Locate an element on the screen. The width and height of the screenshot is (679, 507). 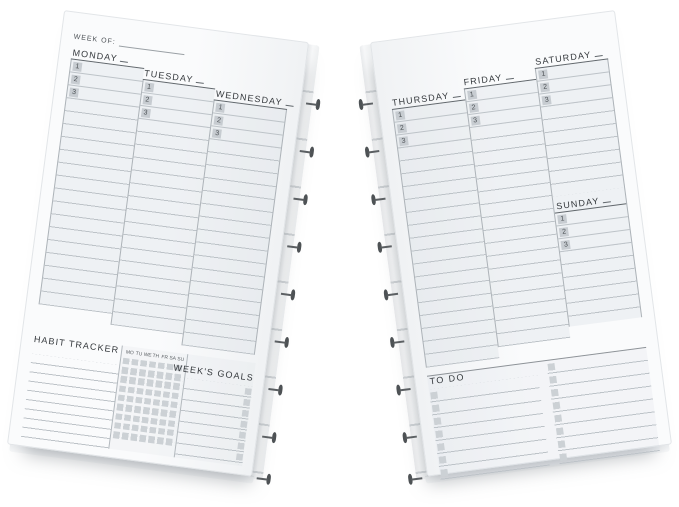
habit-name-lines is located at coordinates (70, 401).